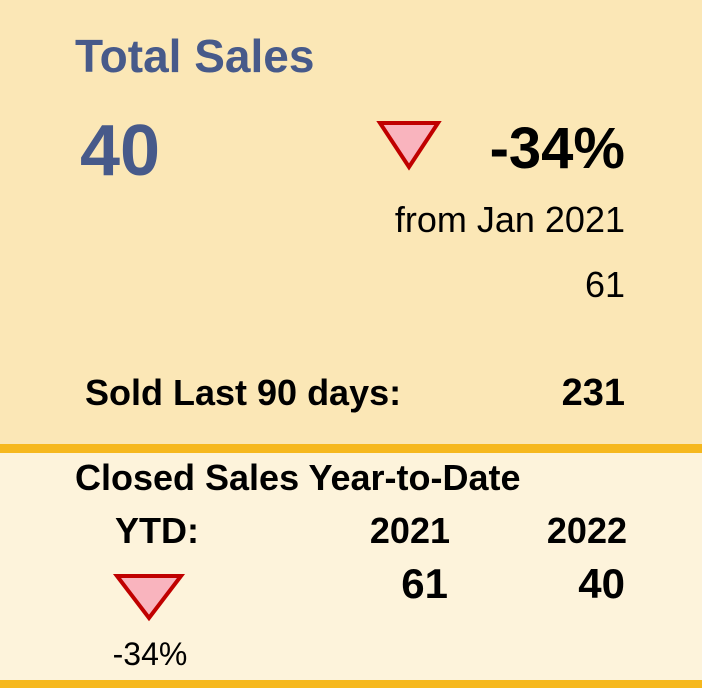 This screenshot has height=688, width=702. What do you see at coordinates (605, 284) in the screenshot?
I see `comparison-value: 61` at bounding box center [605, 284].